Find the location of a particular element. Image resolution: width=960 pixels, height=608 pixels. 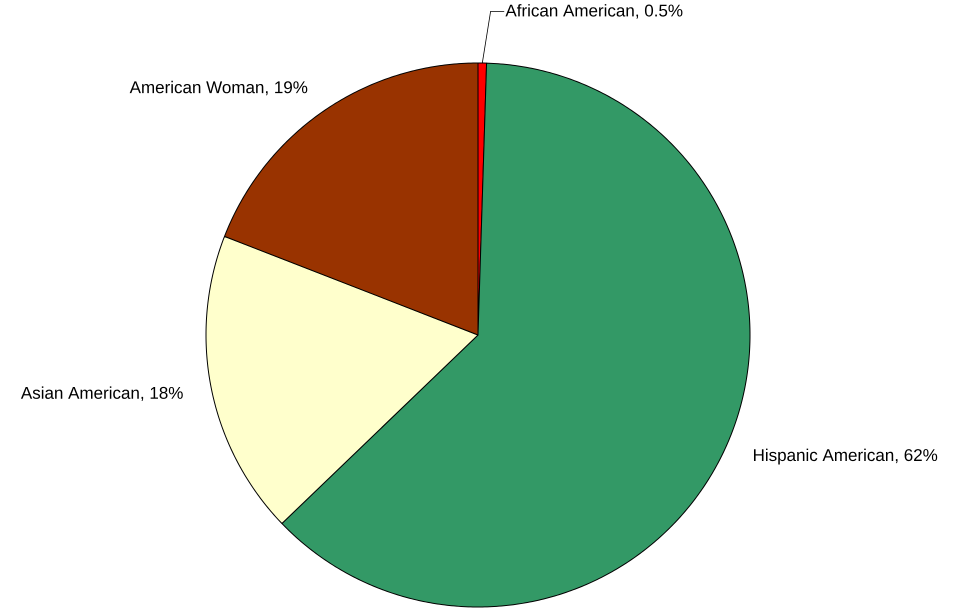

data-label: , 18% is located at coordinates (162, 393).